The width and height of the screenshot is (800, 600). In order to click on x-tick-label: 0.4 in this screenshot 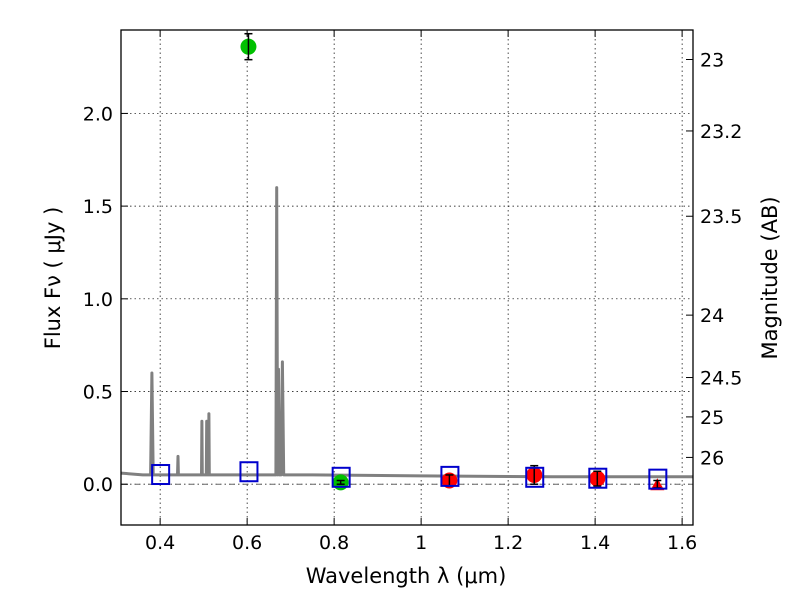, I will do `click(160, 543)`.